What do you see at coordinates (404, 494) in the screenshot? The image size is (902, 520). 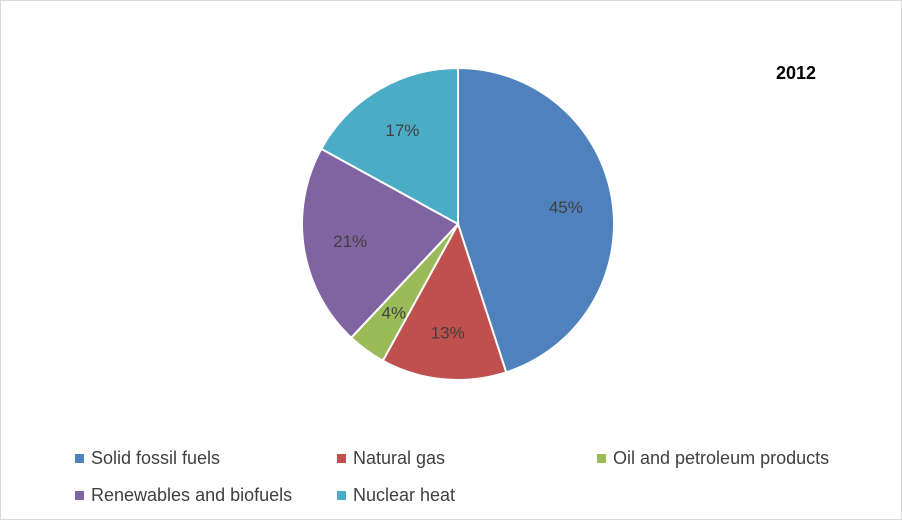 I see `legend-label: Nuclear heat` at bounding box center [404, 494].